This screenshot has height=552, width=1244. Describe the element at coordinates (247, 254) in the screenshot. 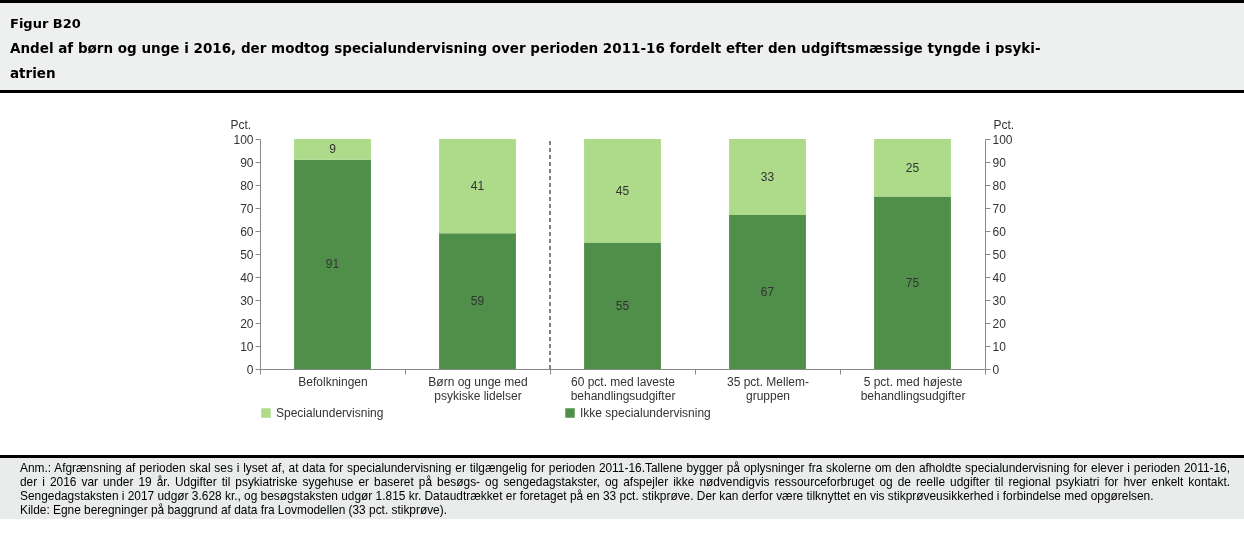

I see `y-tick-label: 50` at that location.